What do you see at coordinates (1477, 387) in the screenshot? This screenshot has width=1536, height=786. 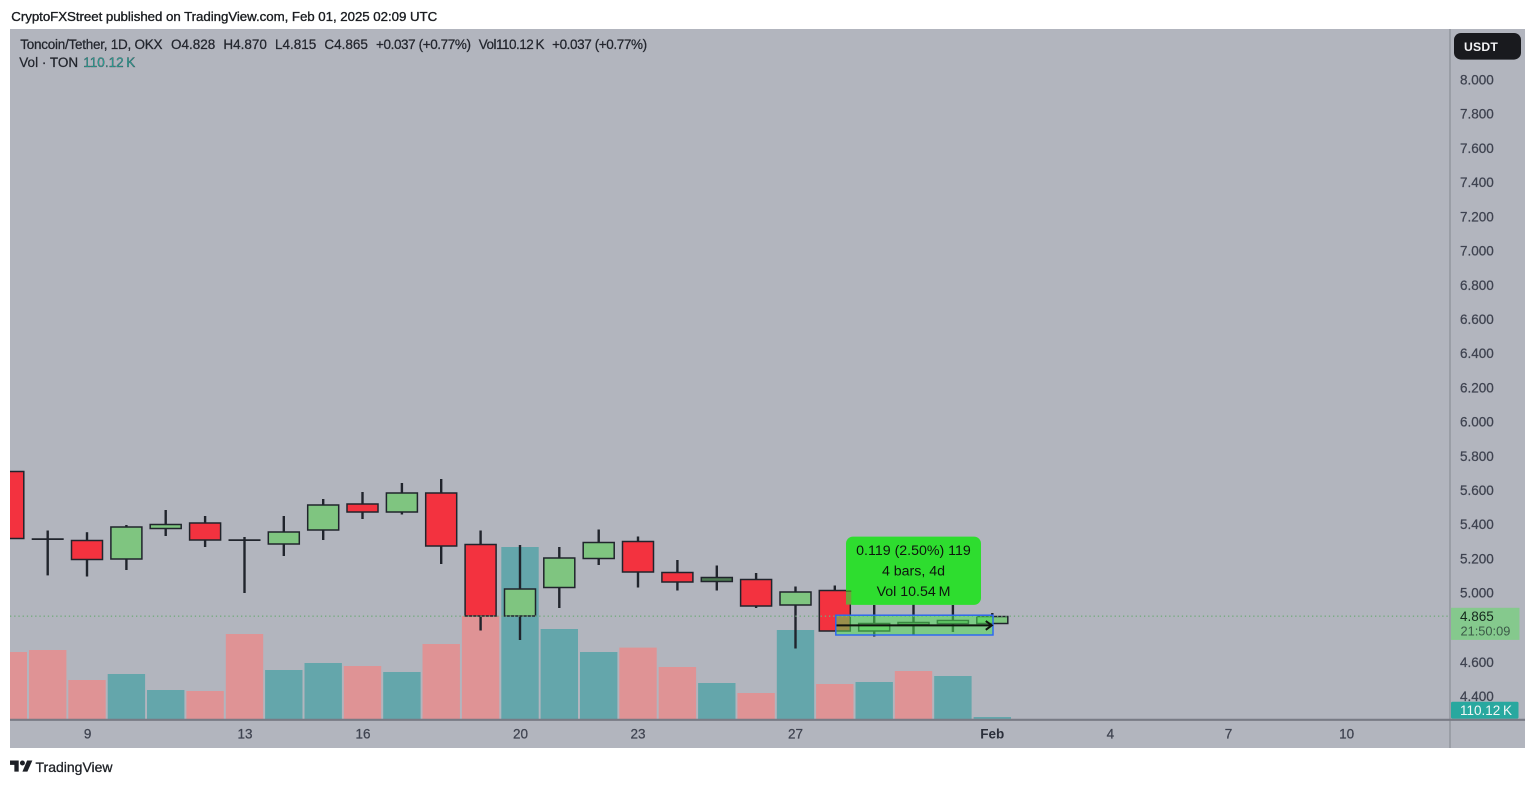 I see `svg-text: 6.200` at bounding box center [1477, 387].